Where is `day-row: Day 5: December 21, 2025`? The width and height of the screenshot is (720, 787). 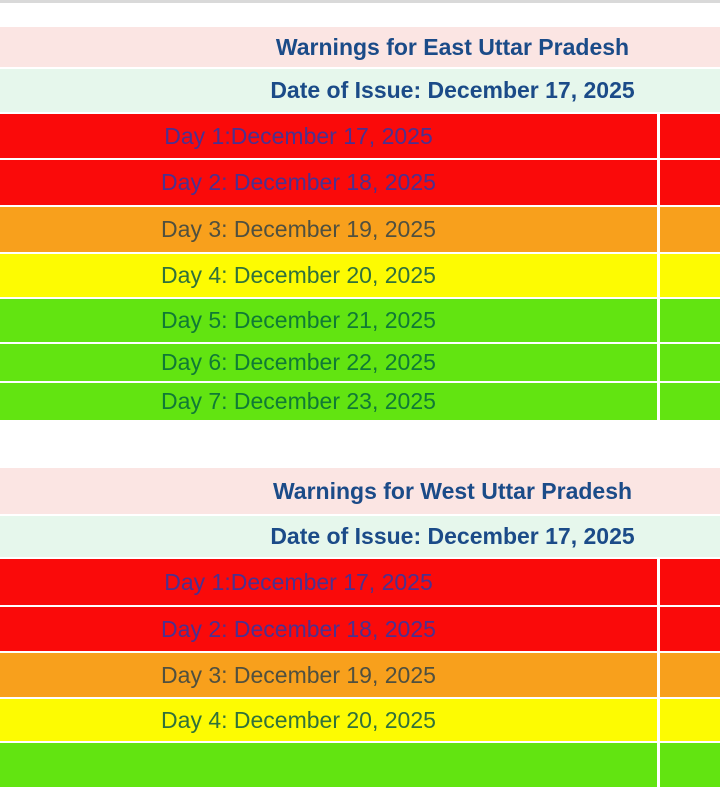
day-row: Day 5: December 21, 2025 is located at coordinates (360, 320).